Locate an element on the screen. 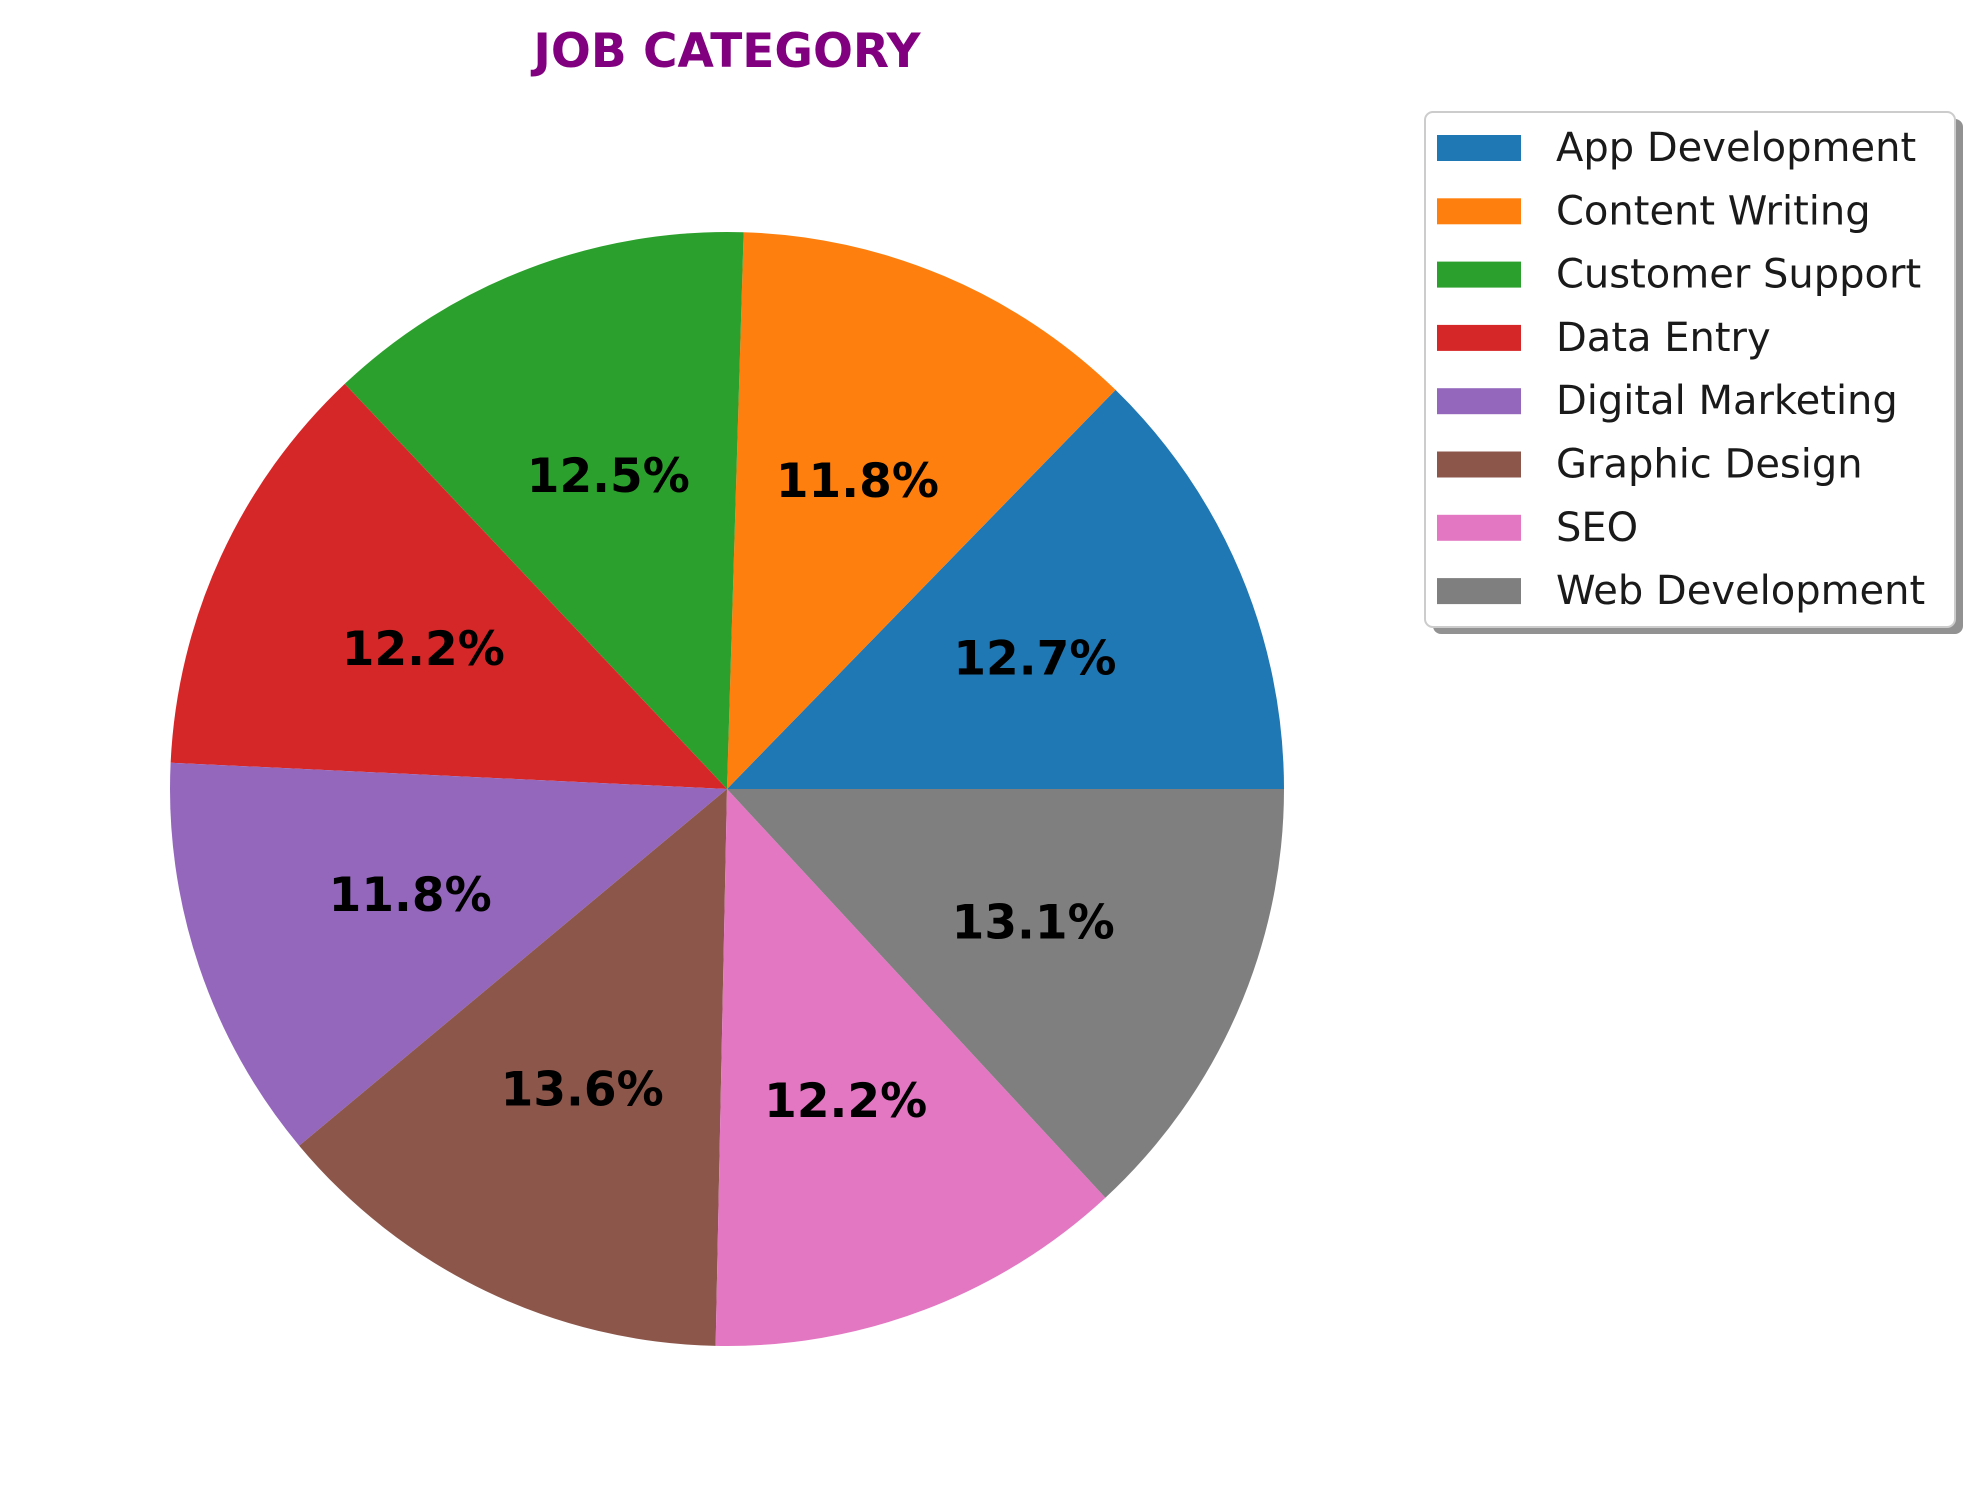 Image resolution: width=1979 pixels, height=1509 pixels. pie-slice-content-writing is located at coordinates (921, 510).